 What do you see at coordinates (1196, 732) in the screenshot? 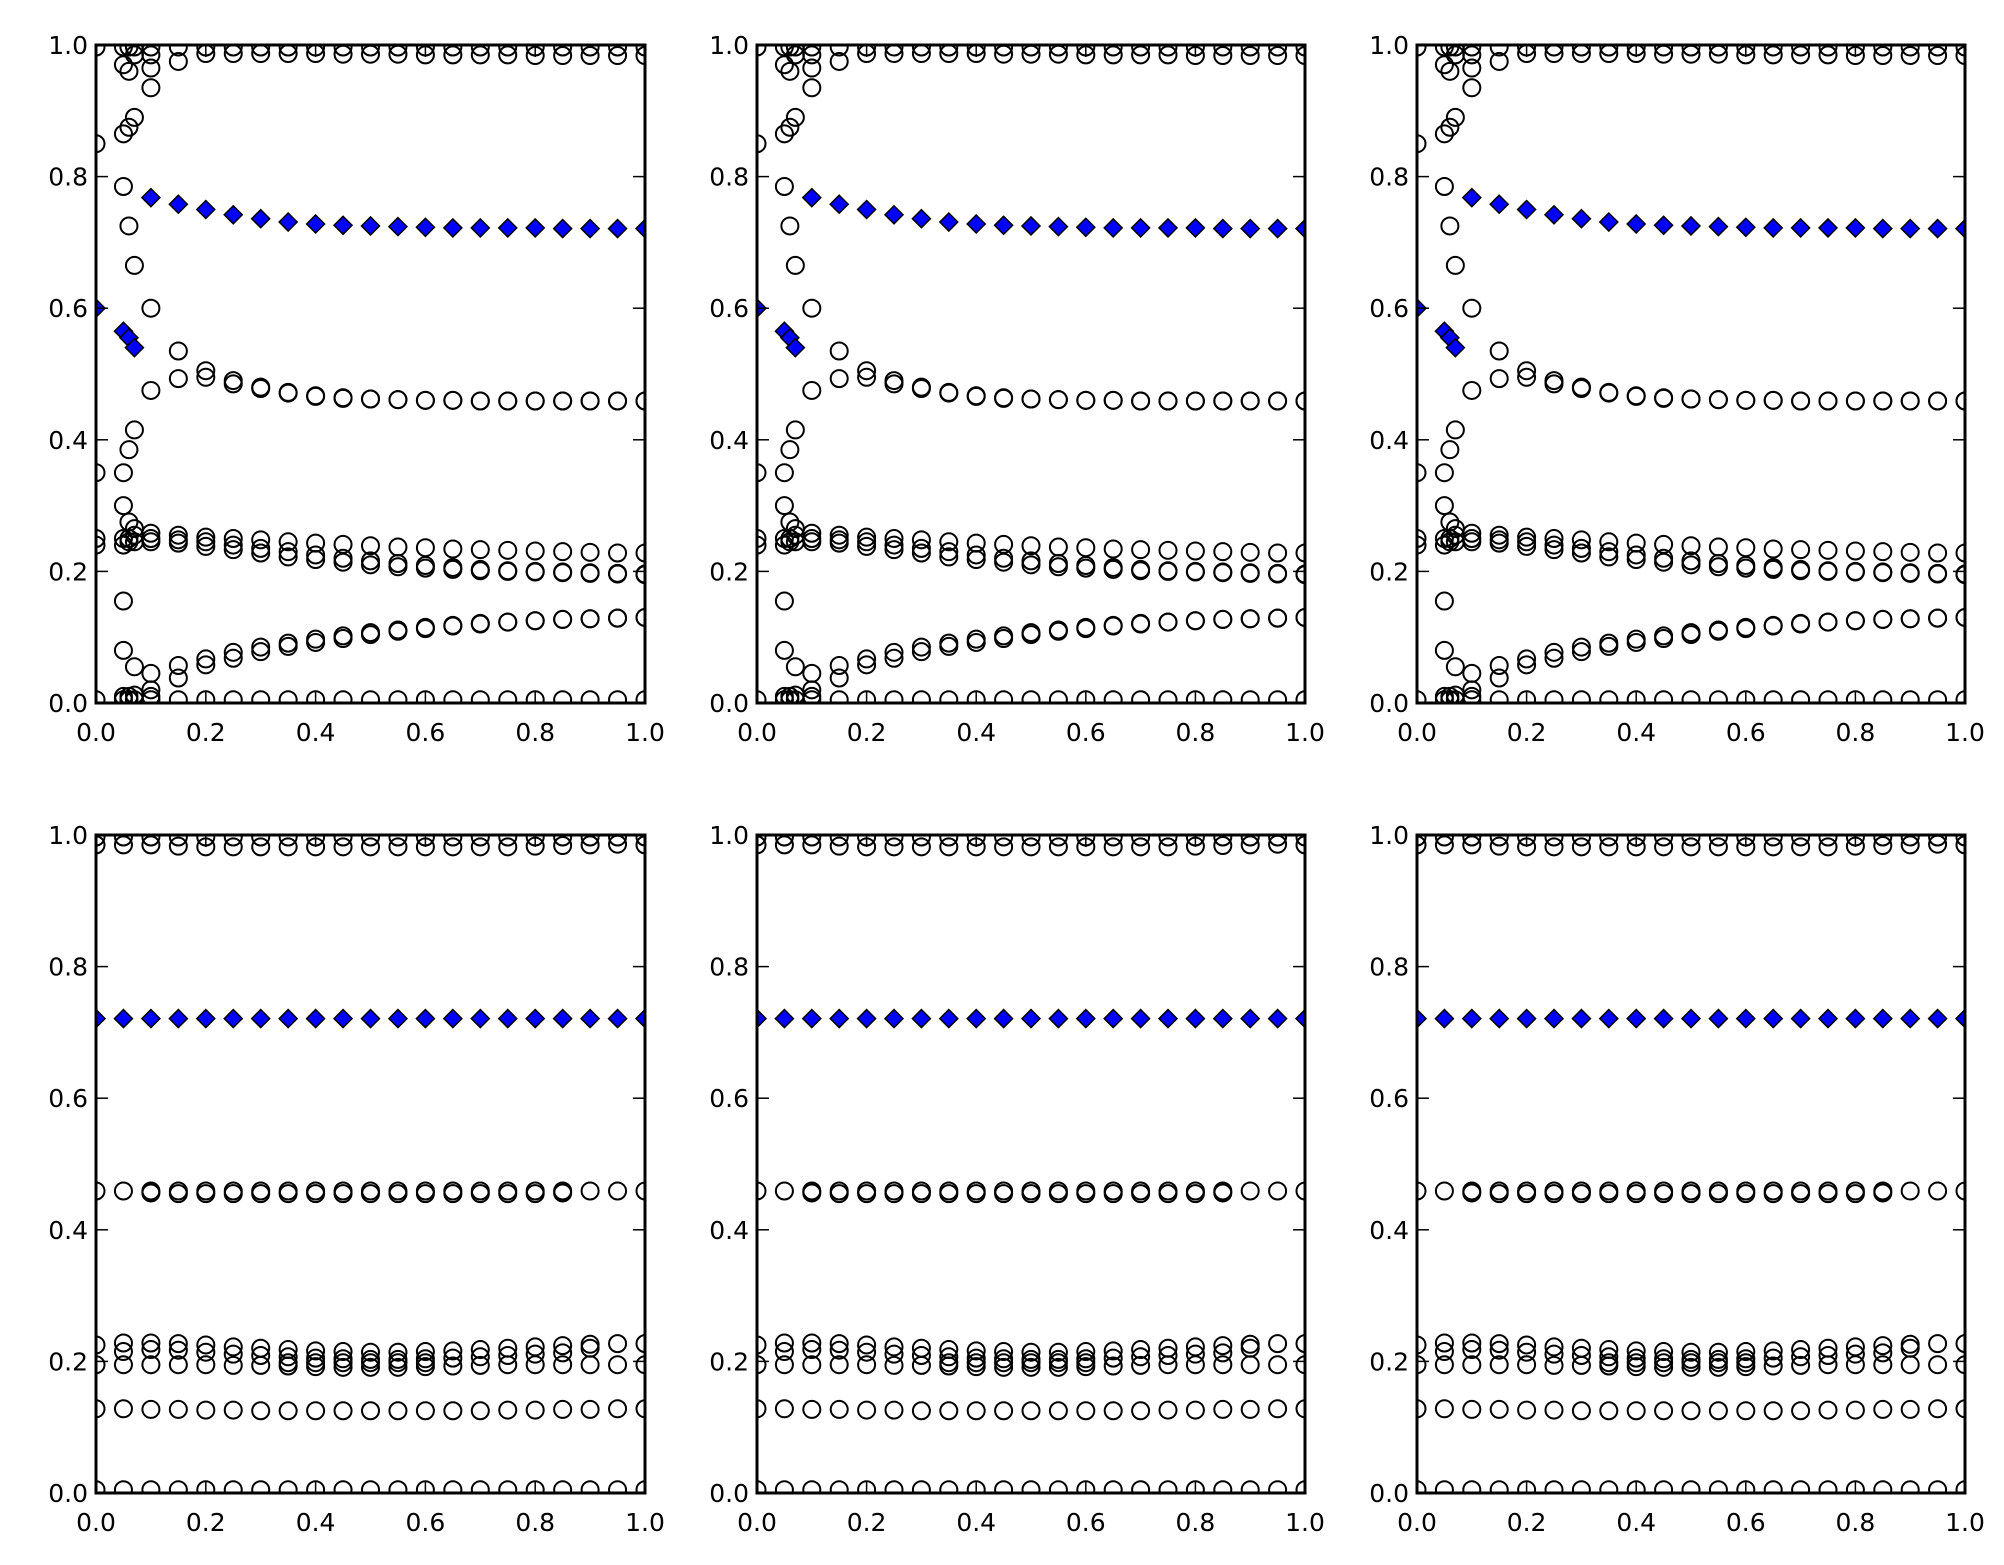
I see `x-tick-label: 0.8` at bounding box center [1196, 732].